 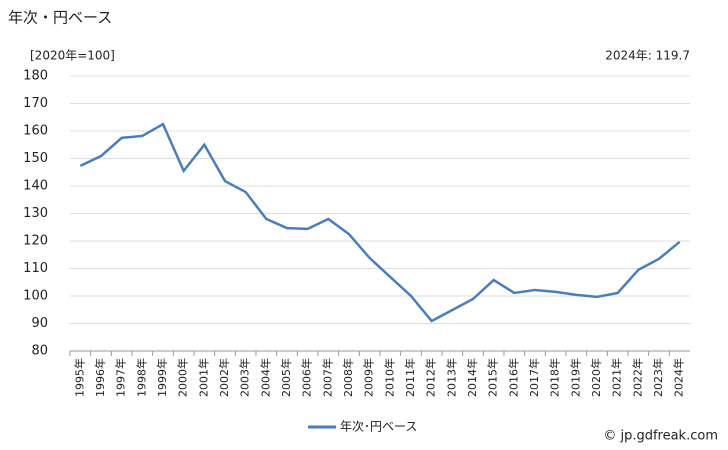 I want to click on x-tick-label: 1999年, so click(x=162, y=377).